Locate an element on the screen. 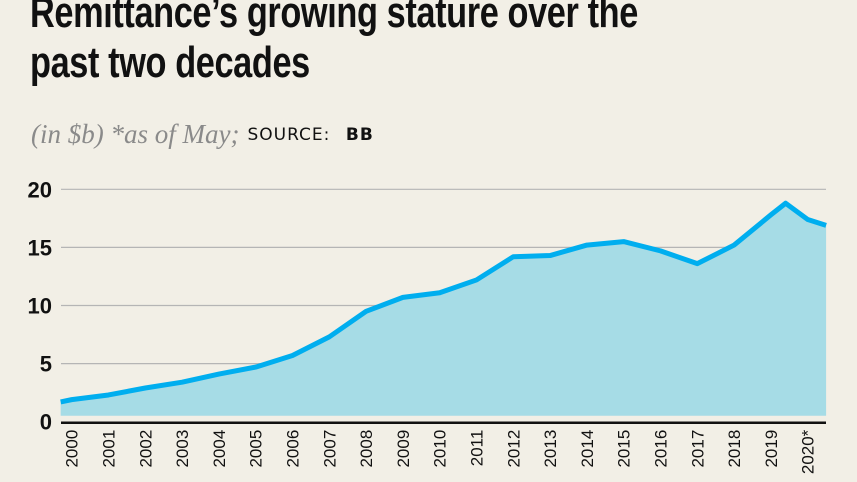 The image size is (857, 482). unit-note: (in $b) *as of May; is located at coordinates (135, 134).